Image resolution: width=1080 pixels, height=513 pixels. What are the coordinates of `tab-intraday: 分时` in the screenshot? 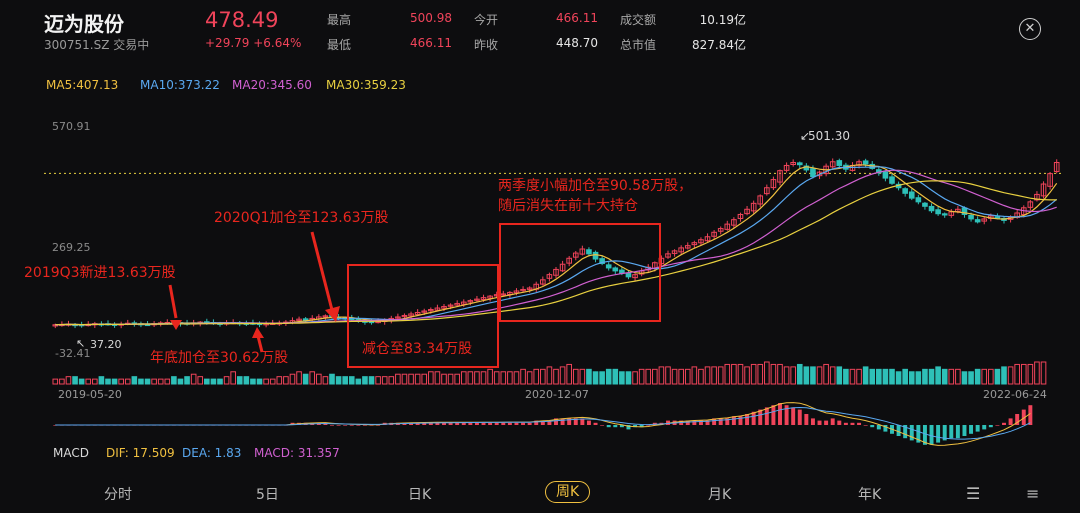 It's located at (118, 495).